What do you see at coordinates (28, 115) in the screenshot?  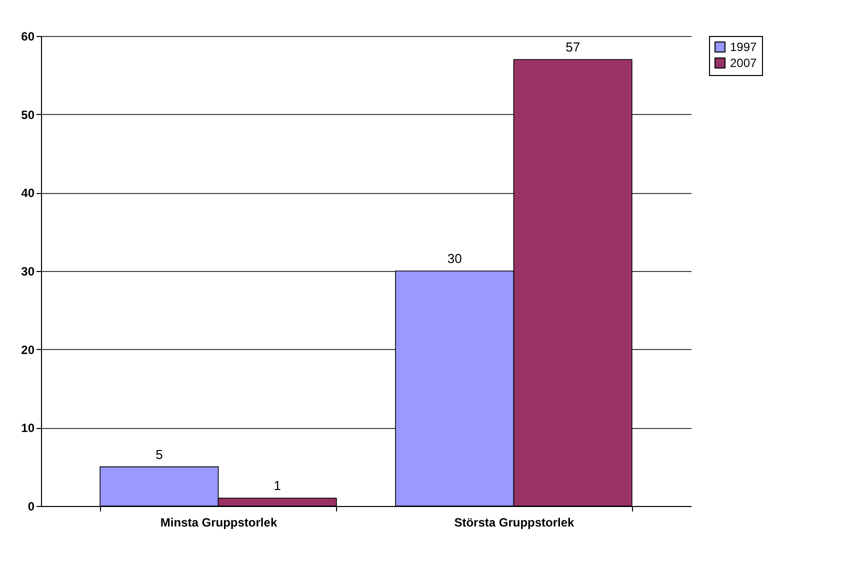 I see `y-tick-label: 50` at bounding box center [28, 115].